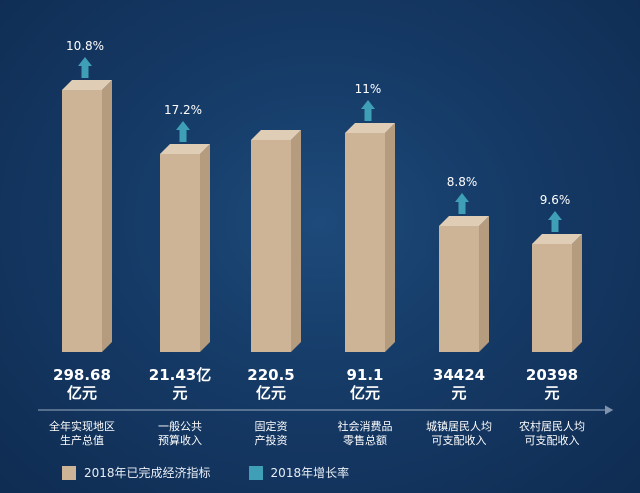  What do you see at coordinates (459, 375) in the screenshot?
I see `value-label-line1-4: 34424` at bounding box center [459, 375].